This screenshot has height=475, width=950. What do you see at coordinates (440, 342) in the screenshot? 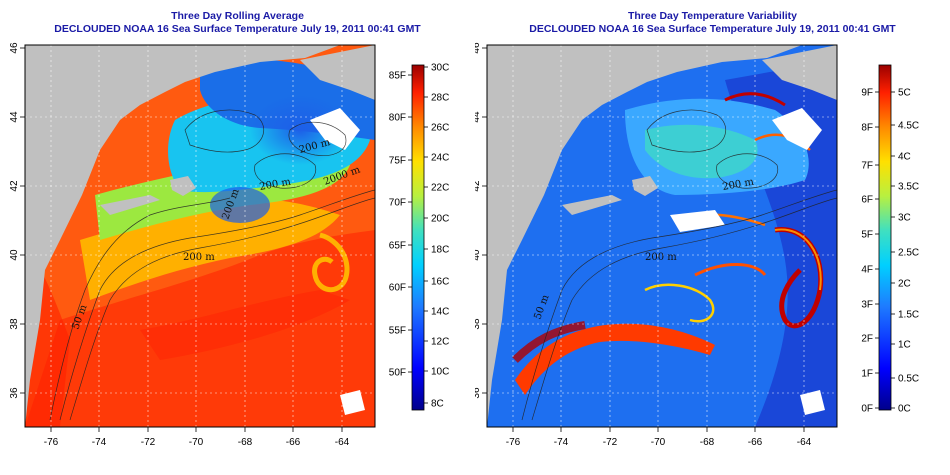
I see `colorbar-c-label: 12C` at bounding box center [440, 342].